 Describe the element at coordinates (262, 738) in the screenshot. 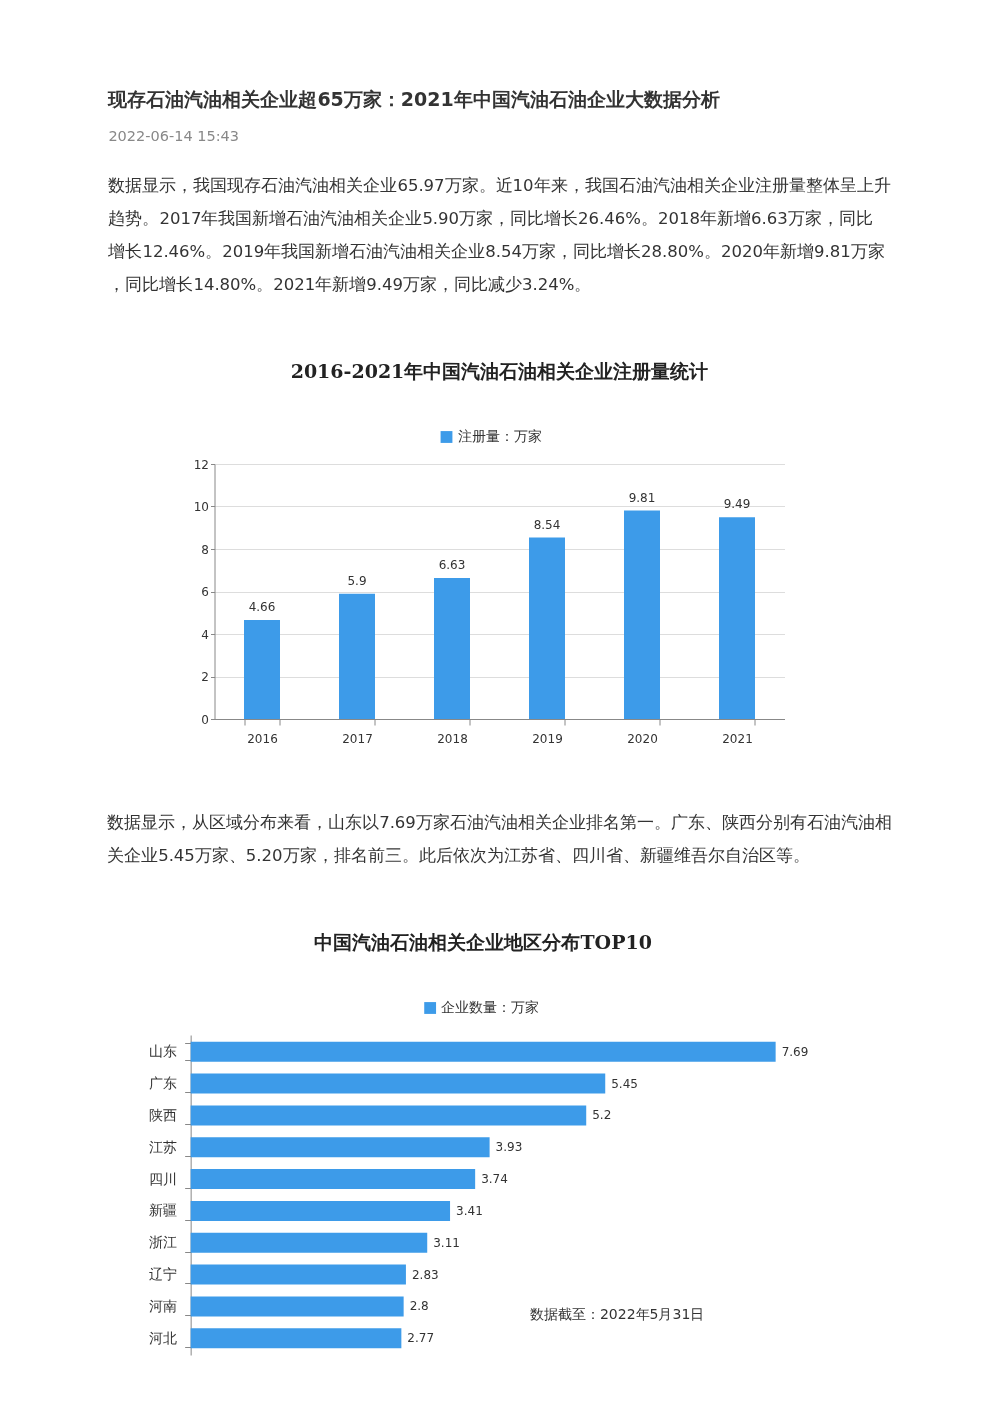

I see `x-tick-label: 2016` at that location.